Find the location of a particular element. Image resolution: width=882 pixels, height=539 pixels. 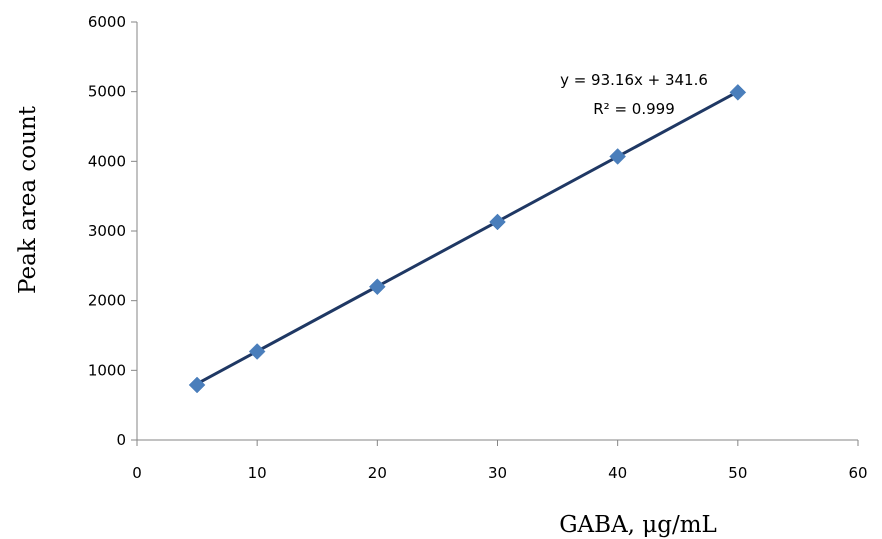

x-tick-label: 50 is located at coordinates (737, 473).